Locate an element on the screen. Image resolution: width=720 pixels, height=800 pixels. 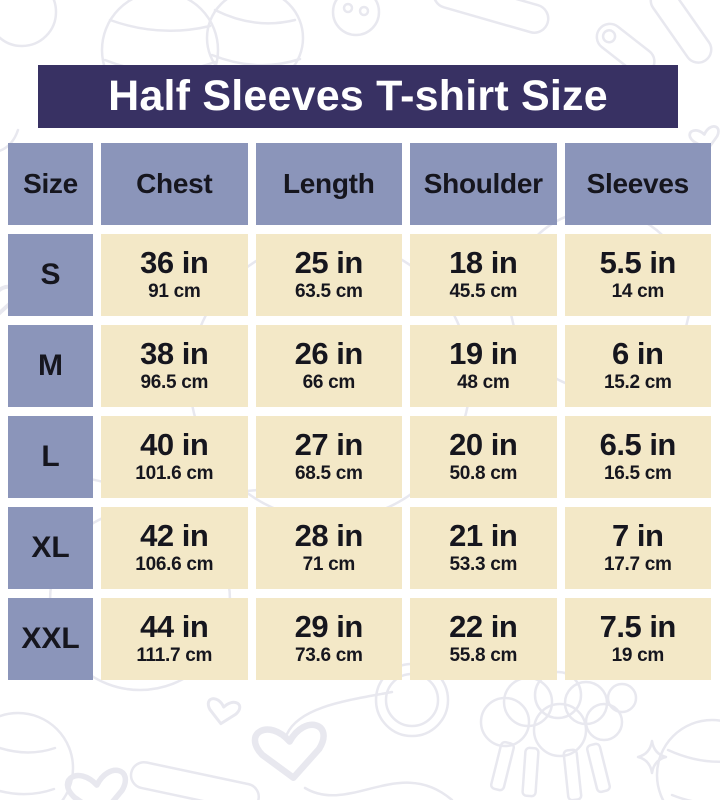
inches-value: 5.5 in is located at coordinates (638, 262).